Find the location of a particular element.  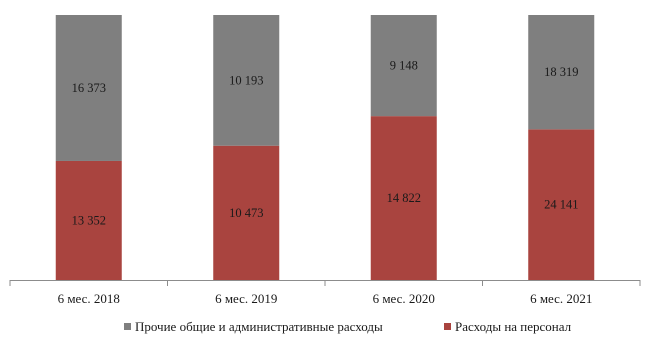

value-label-other-admin-1: 10 193 is located at coordinates (246, 80).